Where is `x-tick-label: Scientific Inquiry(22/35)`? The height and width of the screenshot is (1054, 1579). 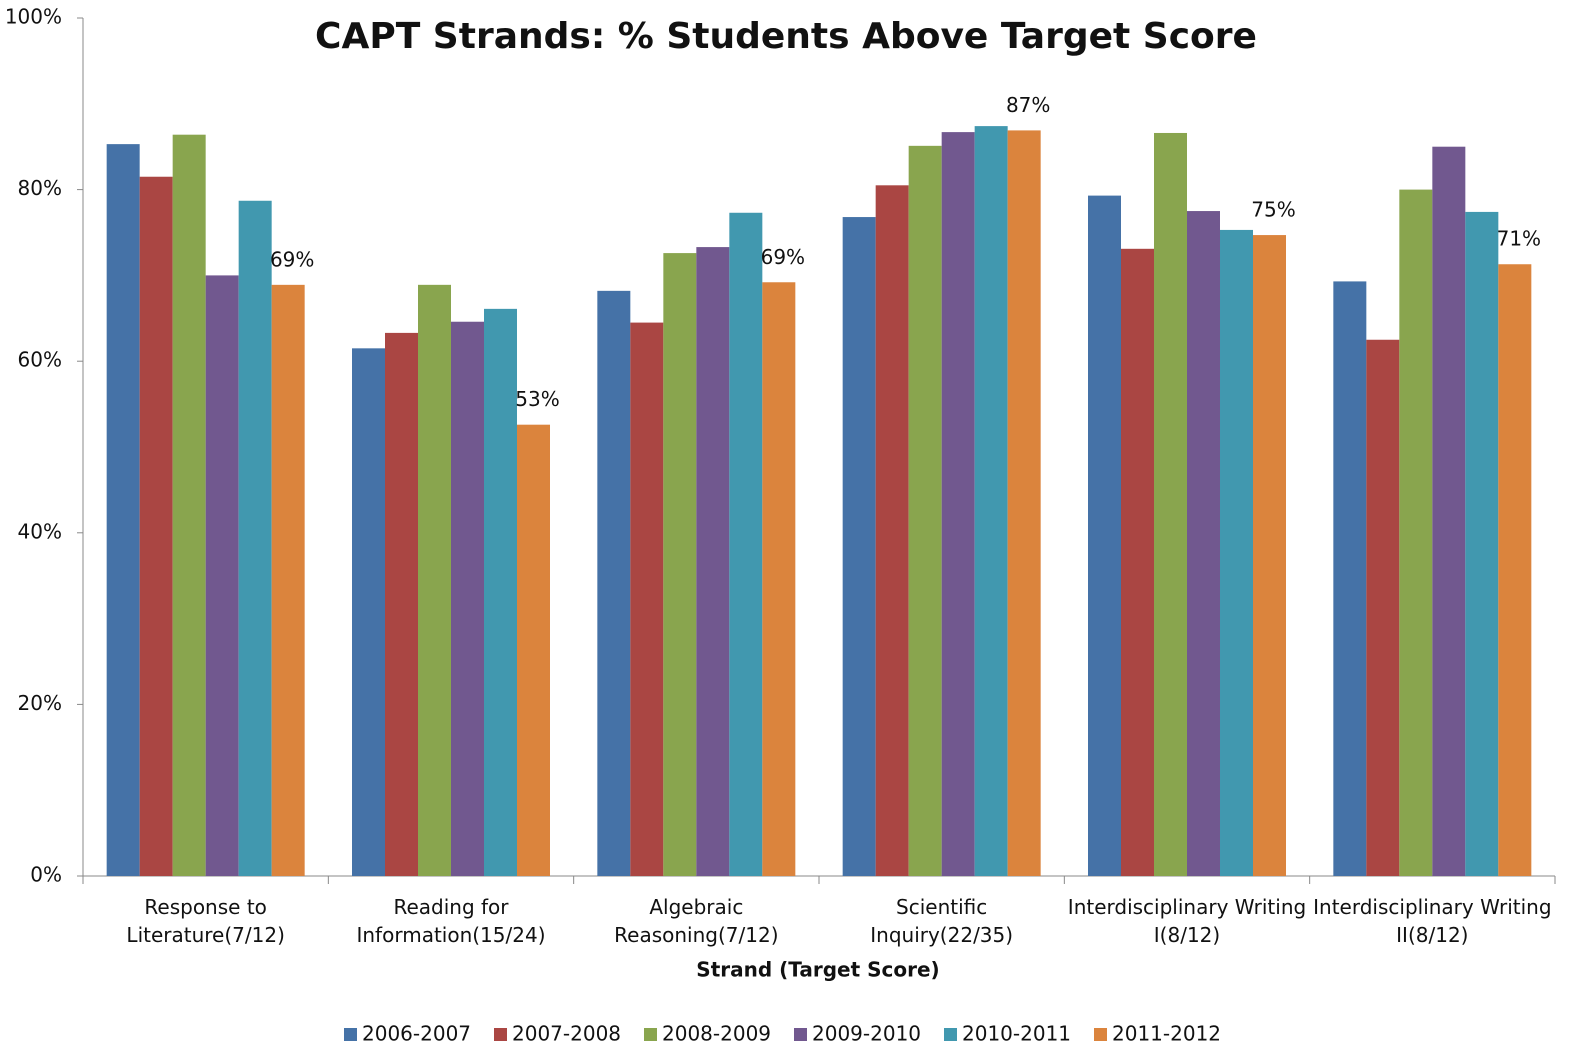 x-tick-label: Scientific Inquiry(22/35) is located at coordinates (942, 921).